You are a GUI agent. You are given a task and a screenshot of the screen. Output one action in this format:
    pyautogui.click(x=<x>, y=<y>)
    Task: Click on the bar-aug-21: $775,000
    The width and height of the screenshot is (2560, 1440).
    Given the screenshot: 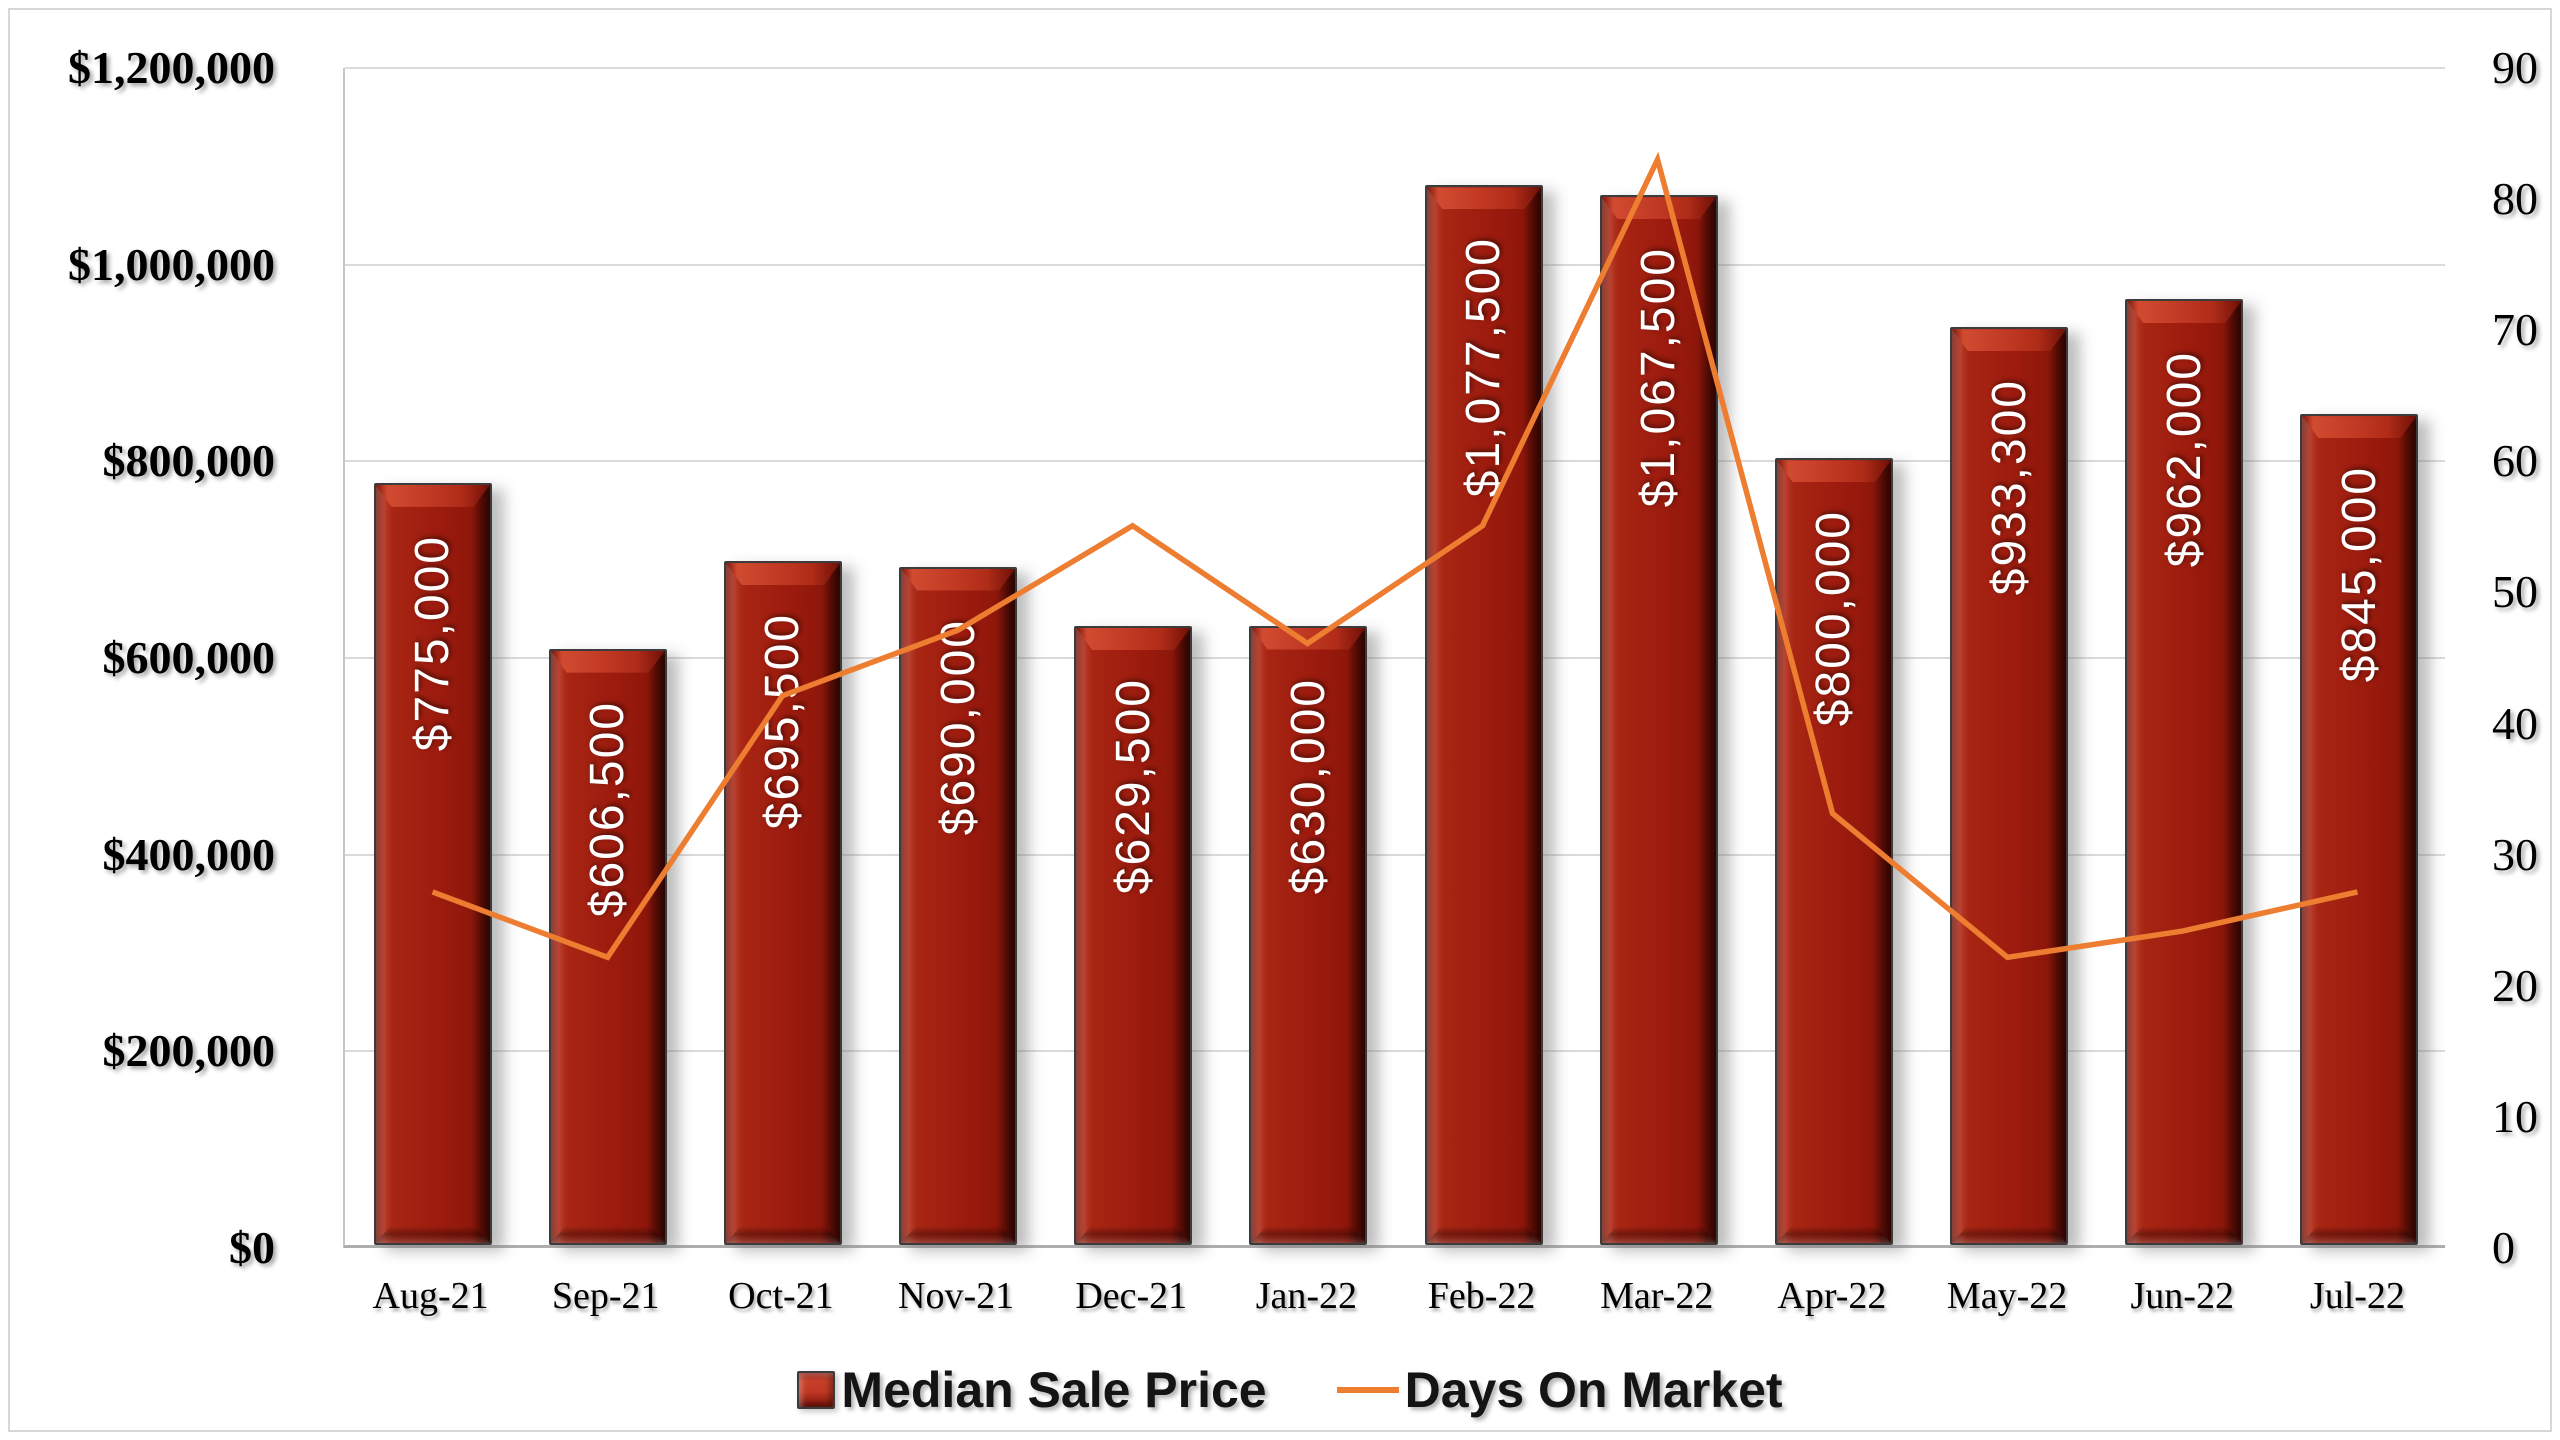 What is the action you would take?
    pyautogui.click(x=432, y=863)
    